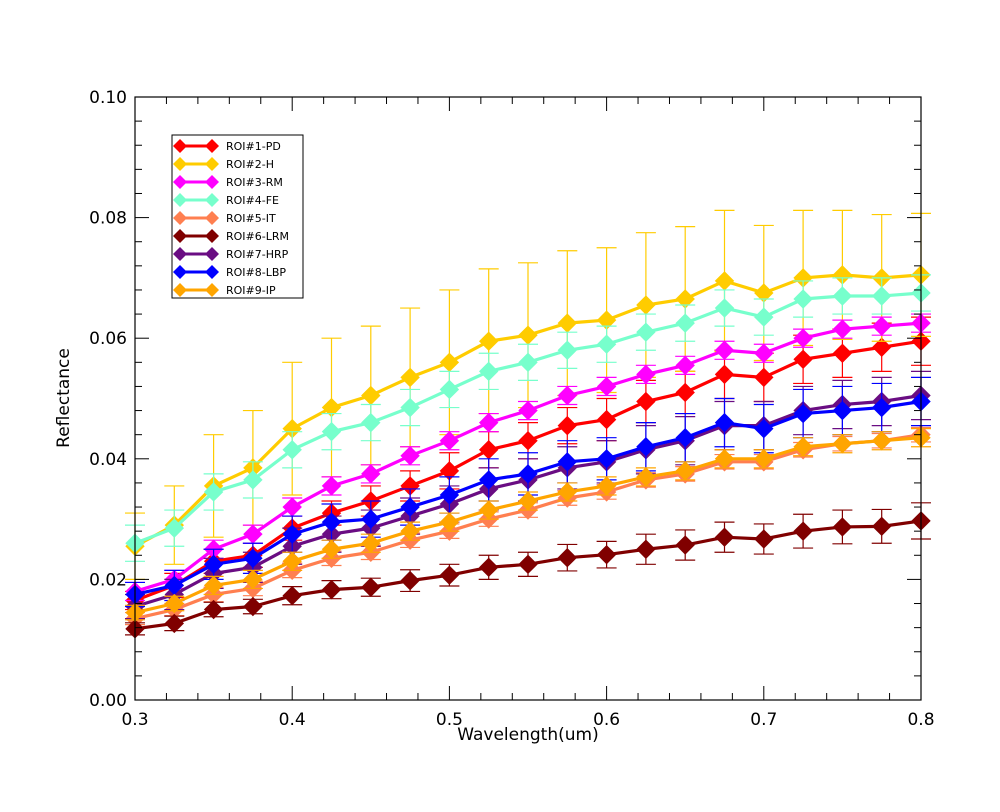 The width and height of the screenshot is (1000, 812). What do you see at coordinates (108, 98) in the screenshot?
I see `y-tick-label: 0.10` at bounding box center [108, 98].